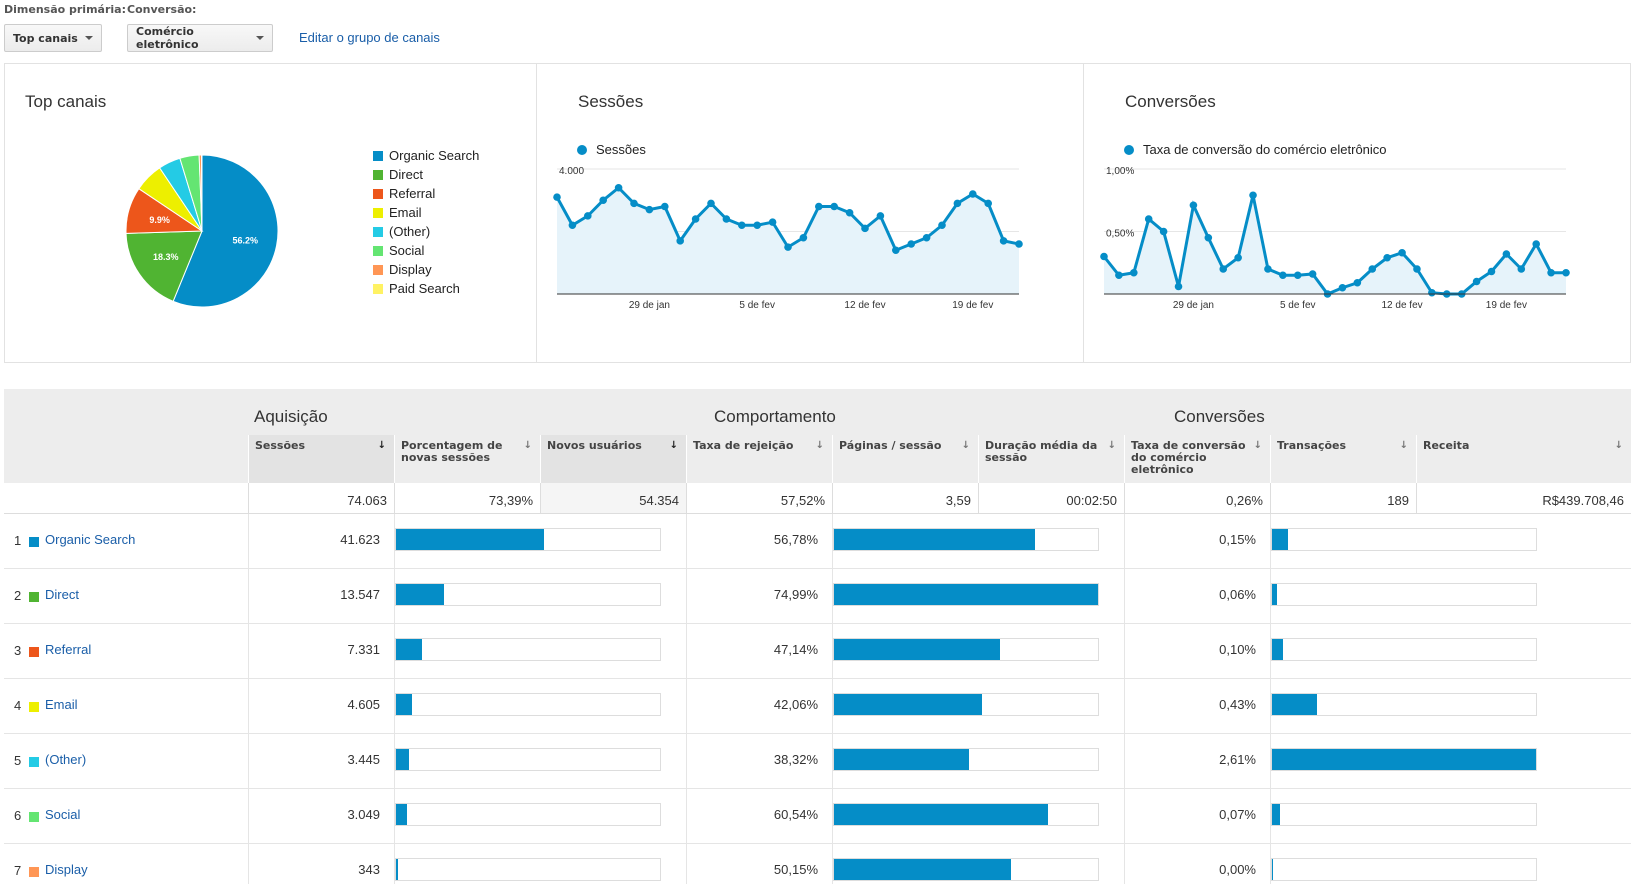 The image size is (1647, 884). What do you see at coordinates (321, 459) in the screenshot?
I see `column-header-sessions: Sessões ↓` at bounding box center [321, 459].